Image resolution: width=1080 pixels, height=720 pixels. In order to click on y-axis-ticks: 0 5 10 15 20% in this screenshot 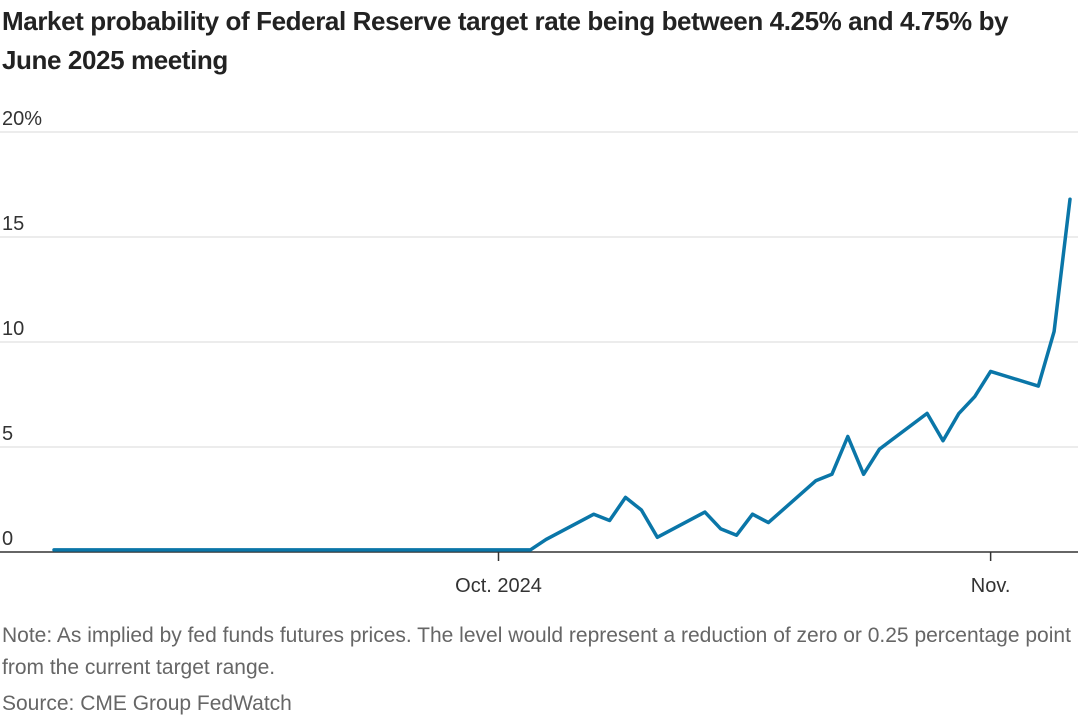, I will do `click(22, 329)`.